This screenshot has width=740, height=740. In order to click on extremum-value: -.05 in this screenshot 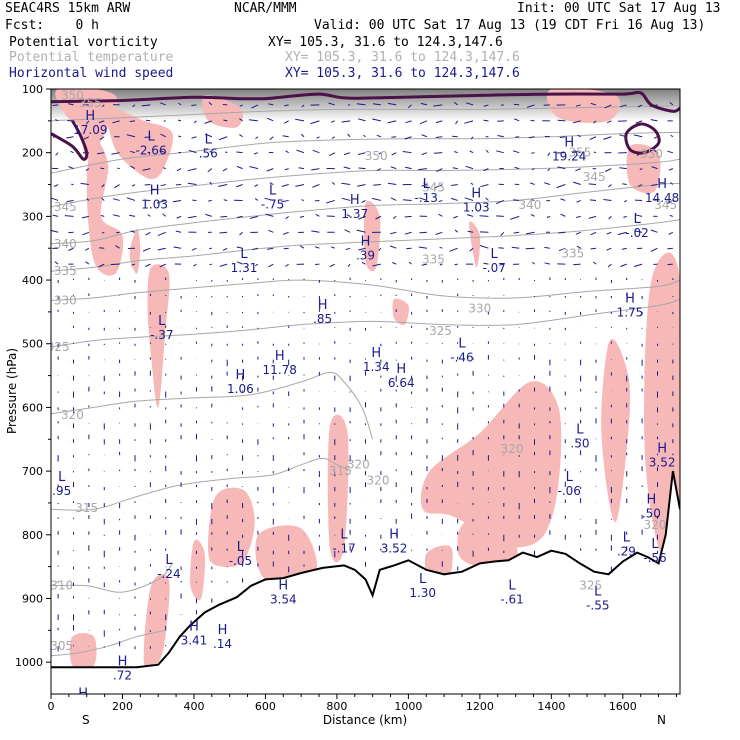, I will do `click(240, 561)`.